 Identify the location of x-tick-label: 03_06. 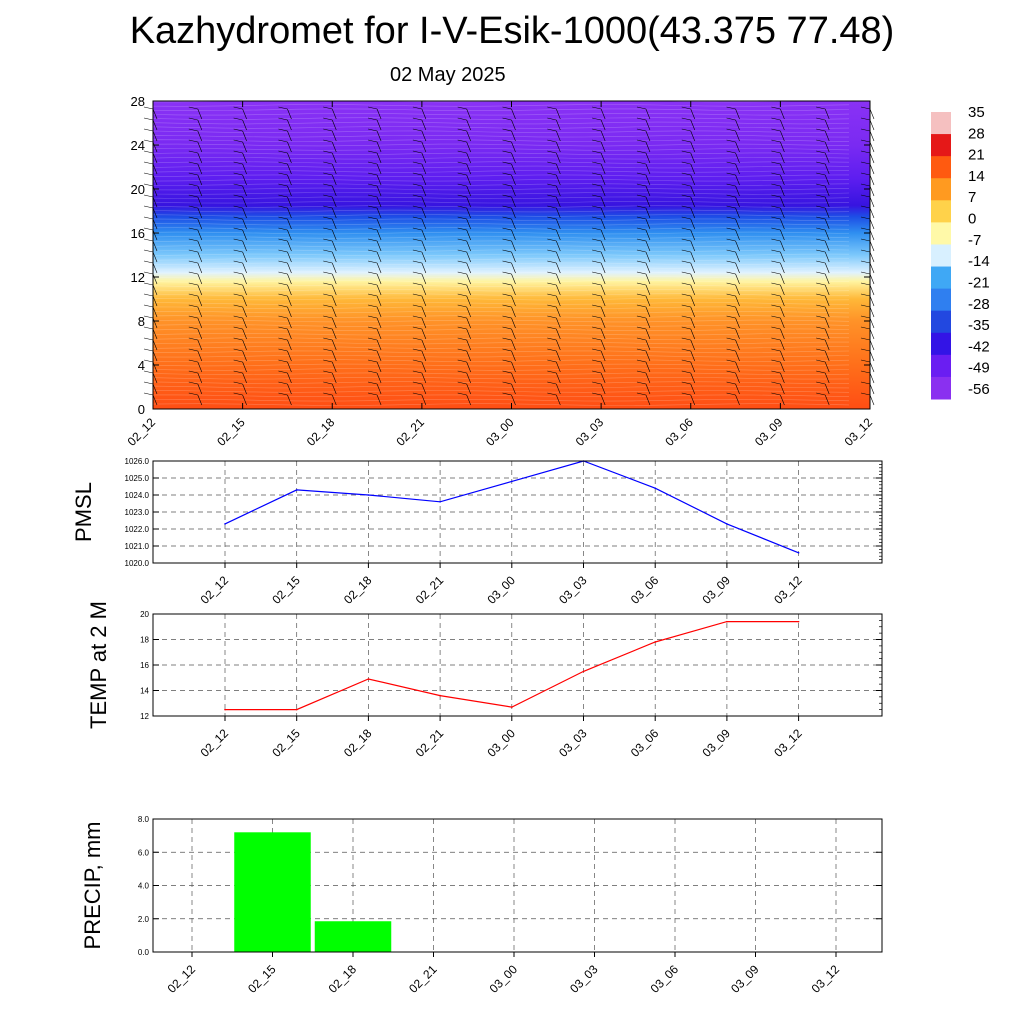
(645, 590).